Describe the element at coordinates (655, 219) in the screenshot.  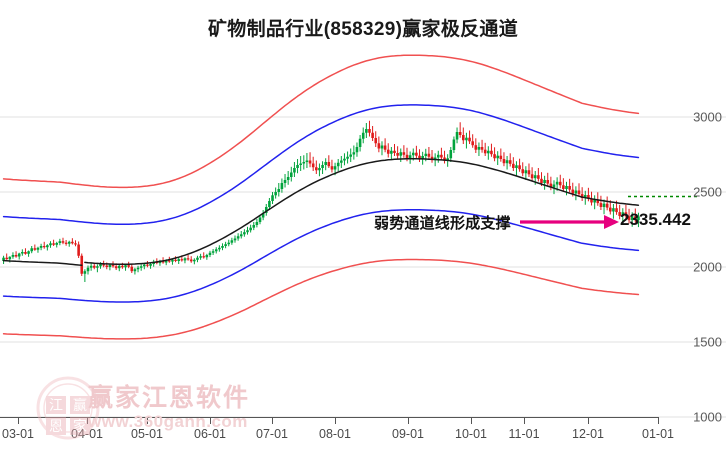
I see `annotation-price: 2335.442` at that location.